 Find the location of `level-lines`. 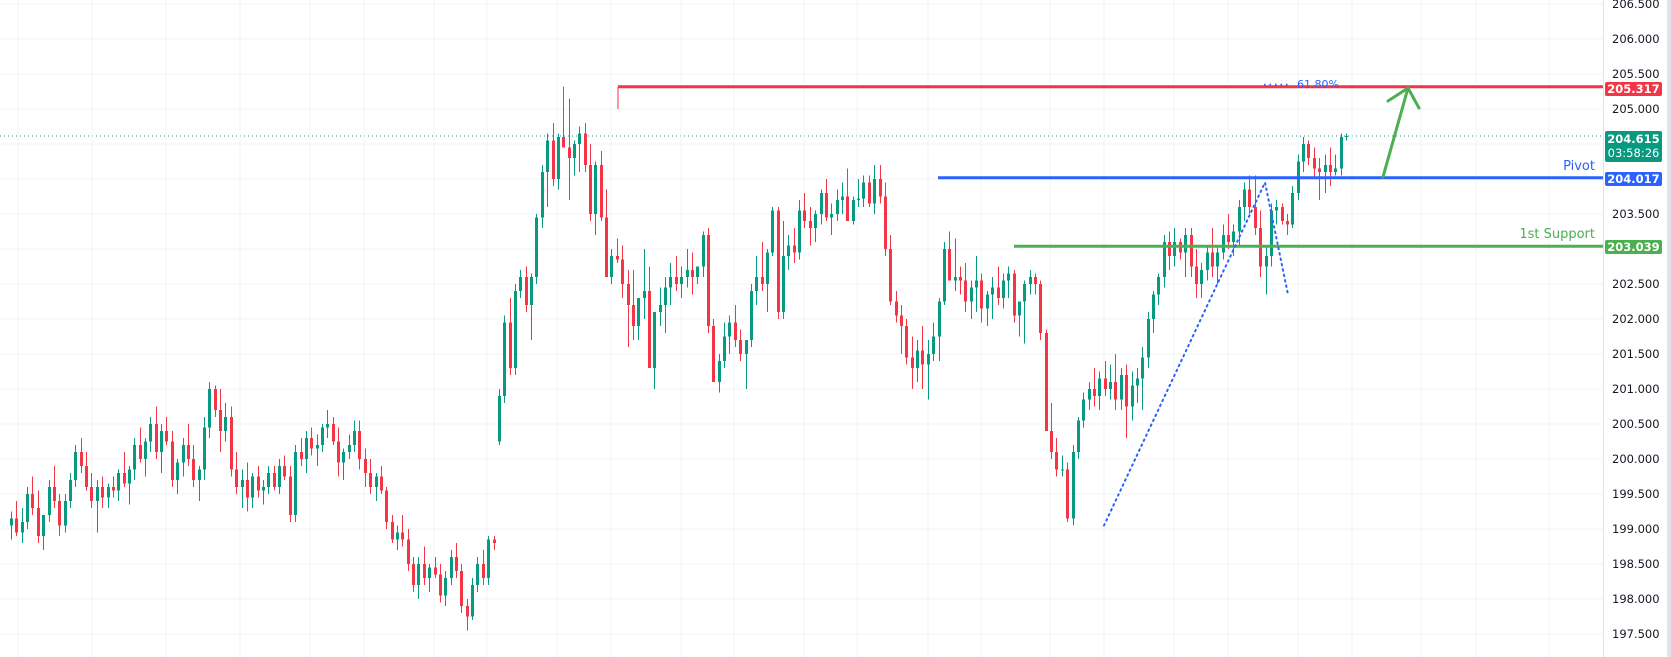

level-lines is located at coordinates (1110, 166).